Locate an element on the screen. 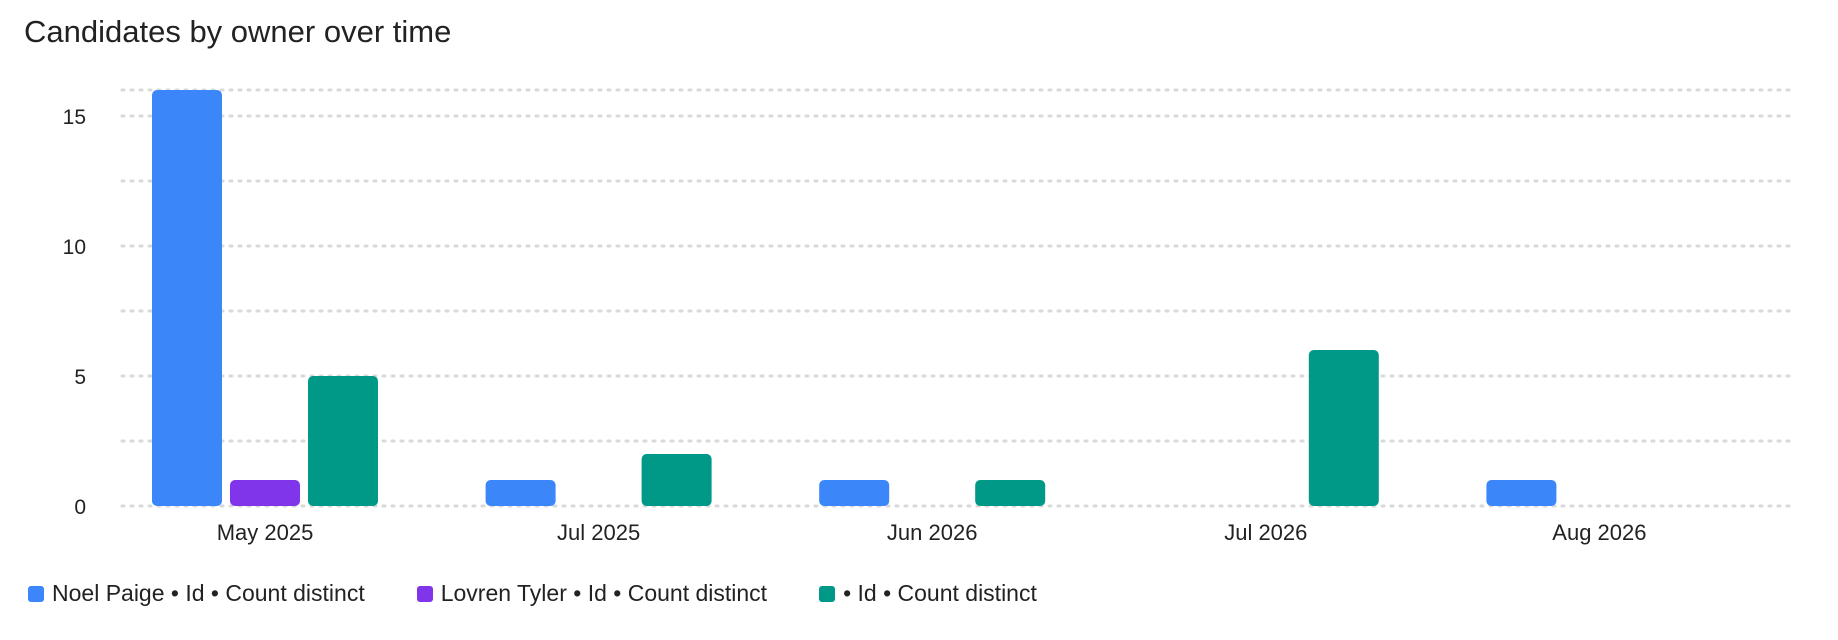  y-tick-label: 10 is located at coordinates (74, 247).